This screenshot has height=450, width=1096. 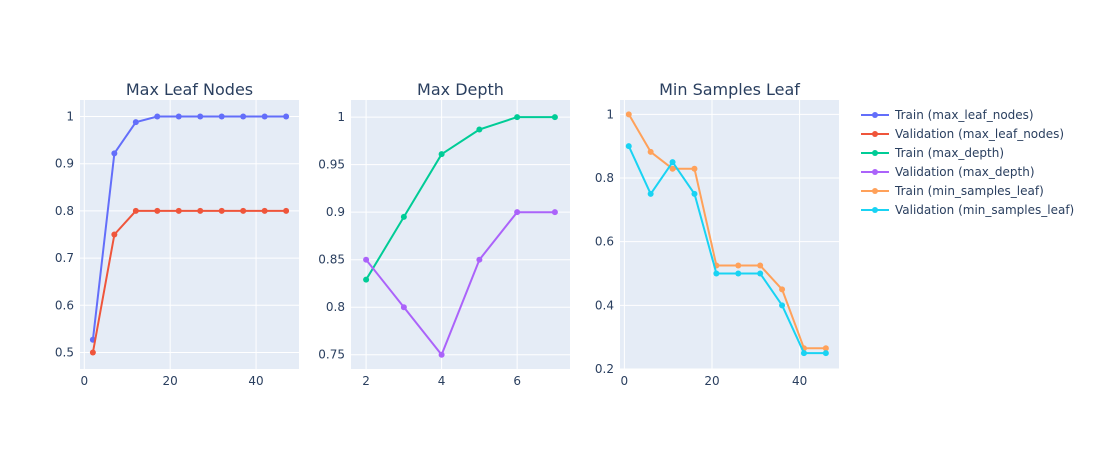 What do you see at coordinates (331, 355) in the screenshot?
I see `y-tick-label: 0.75` at bounding box center [331, 355].